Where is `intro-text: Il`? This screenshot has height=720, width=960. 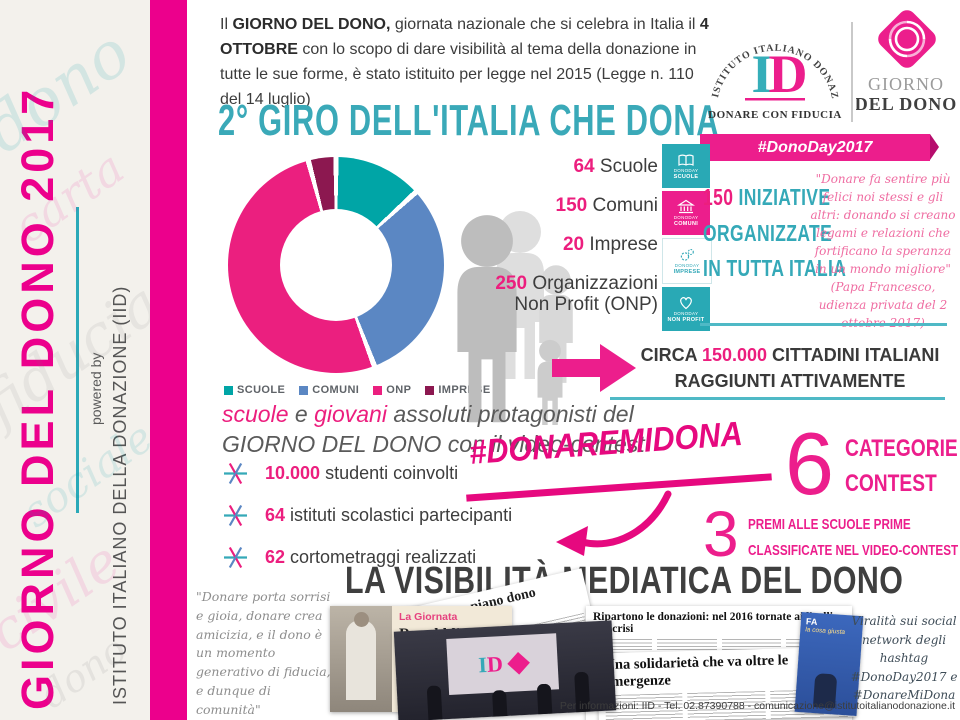
intro-text: Il is located at coordinates (226, 24).